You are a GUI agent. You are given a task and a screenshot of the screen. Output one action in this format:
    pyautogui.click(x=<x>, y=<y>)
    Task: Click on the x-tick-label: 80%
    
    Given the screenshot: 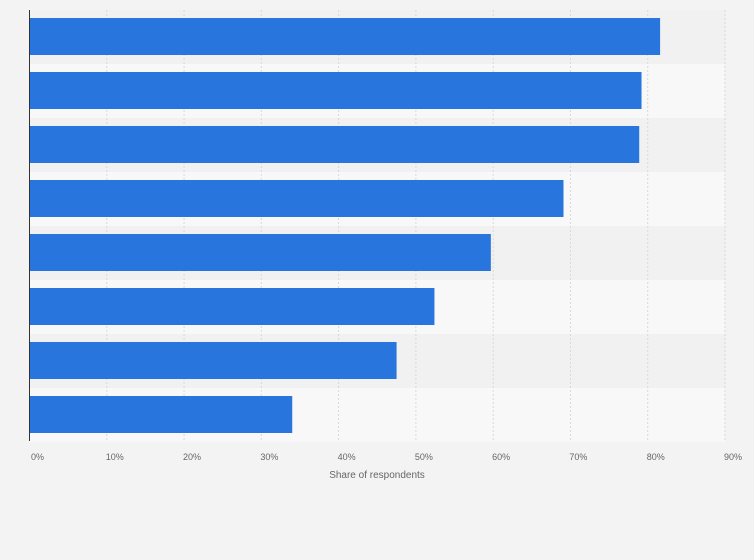 What is the action you would take?
    pyautogui.click(x=656, y=457)
    